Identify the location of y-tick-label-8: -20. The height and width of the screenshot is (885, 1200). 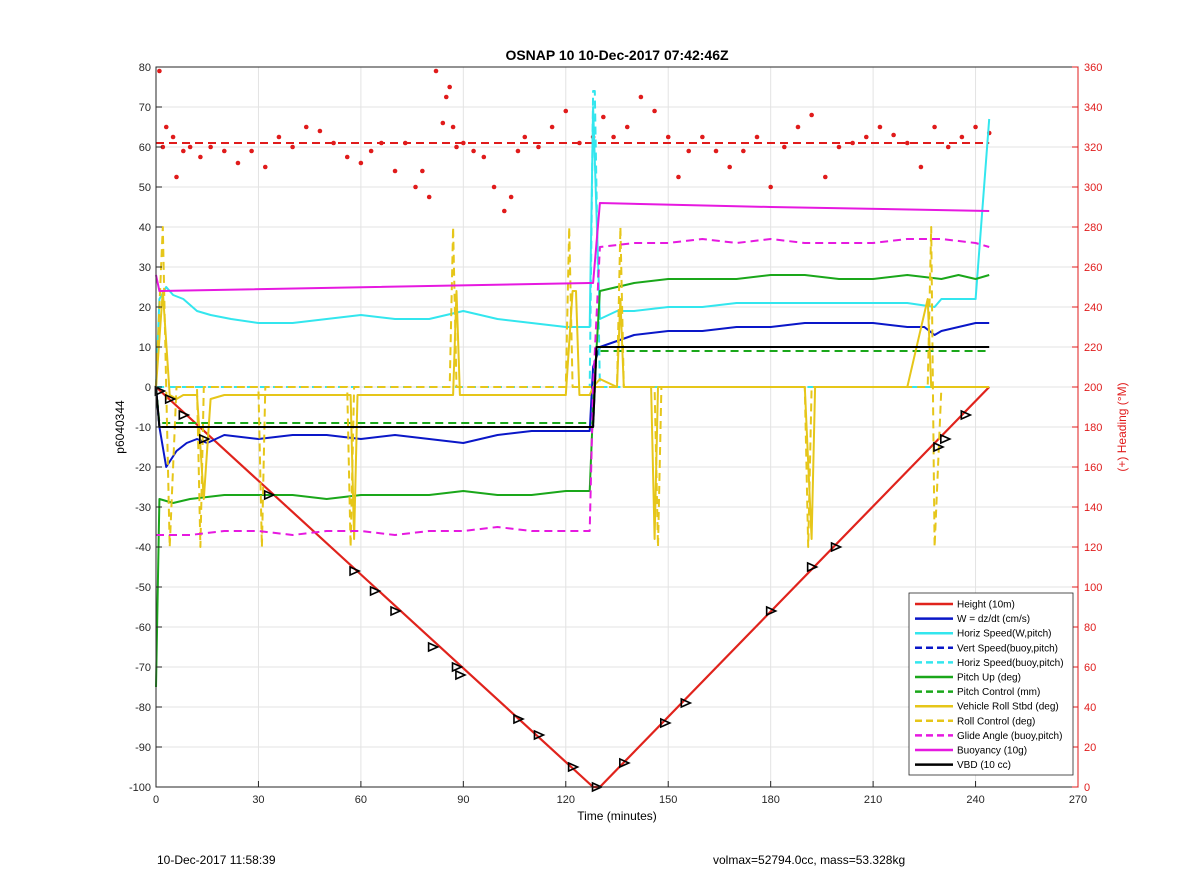
(143, 468).